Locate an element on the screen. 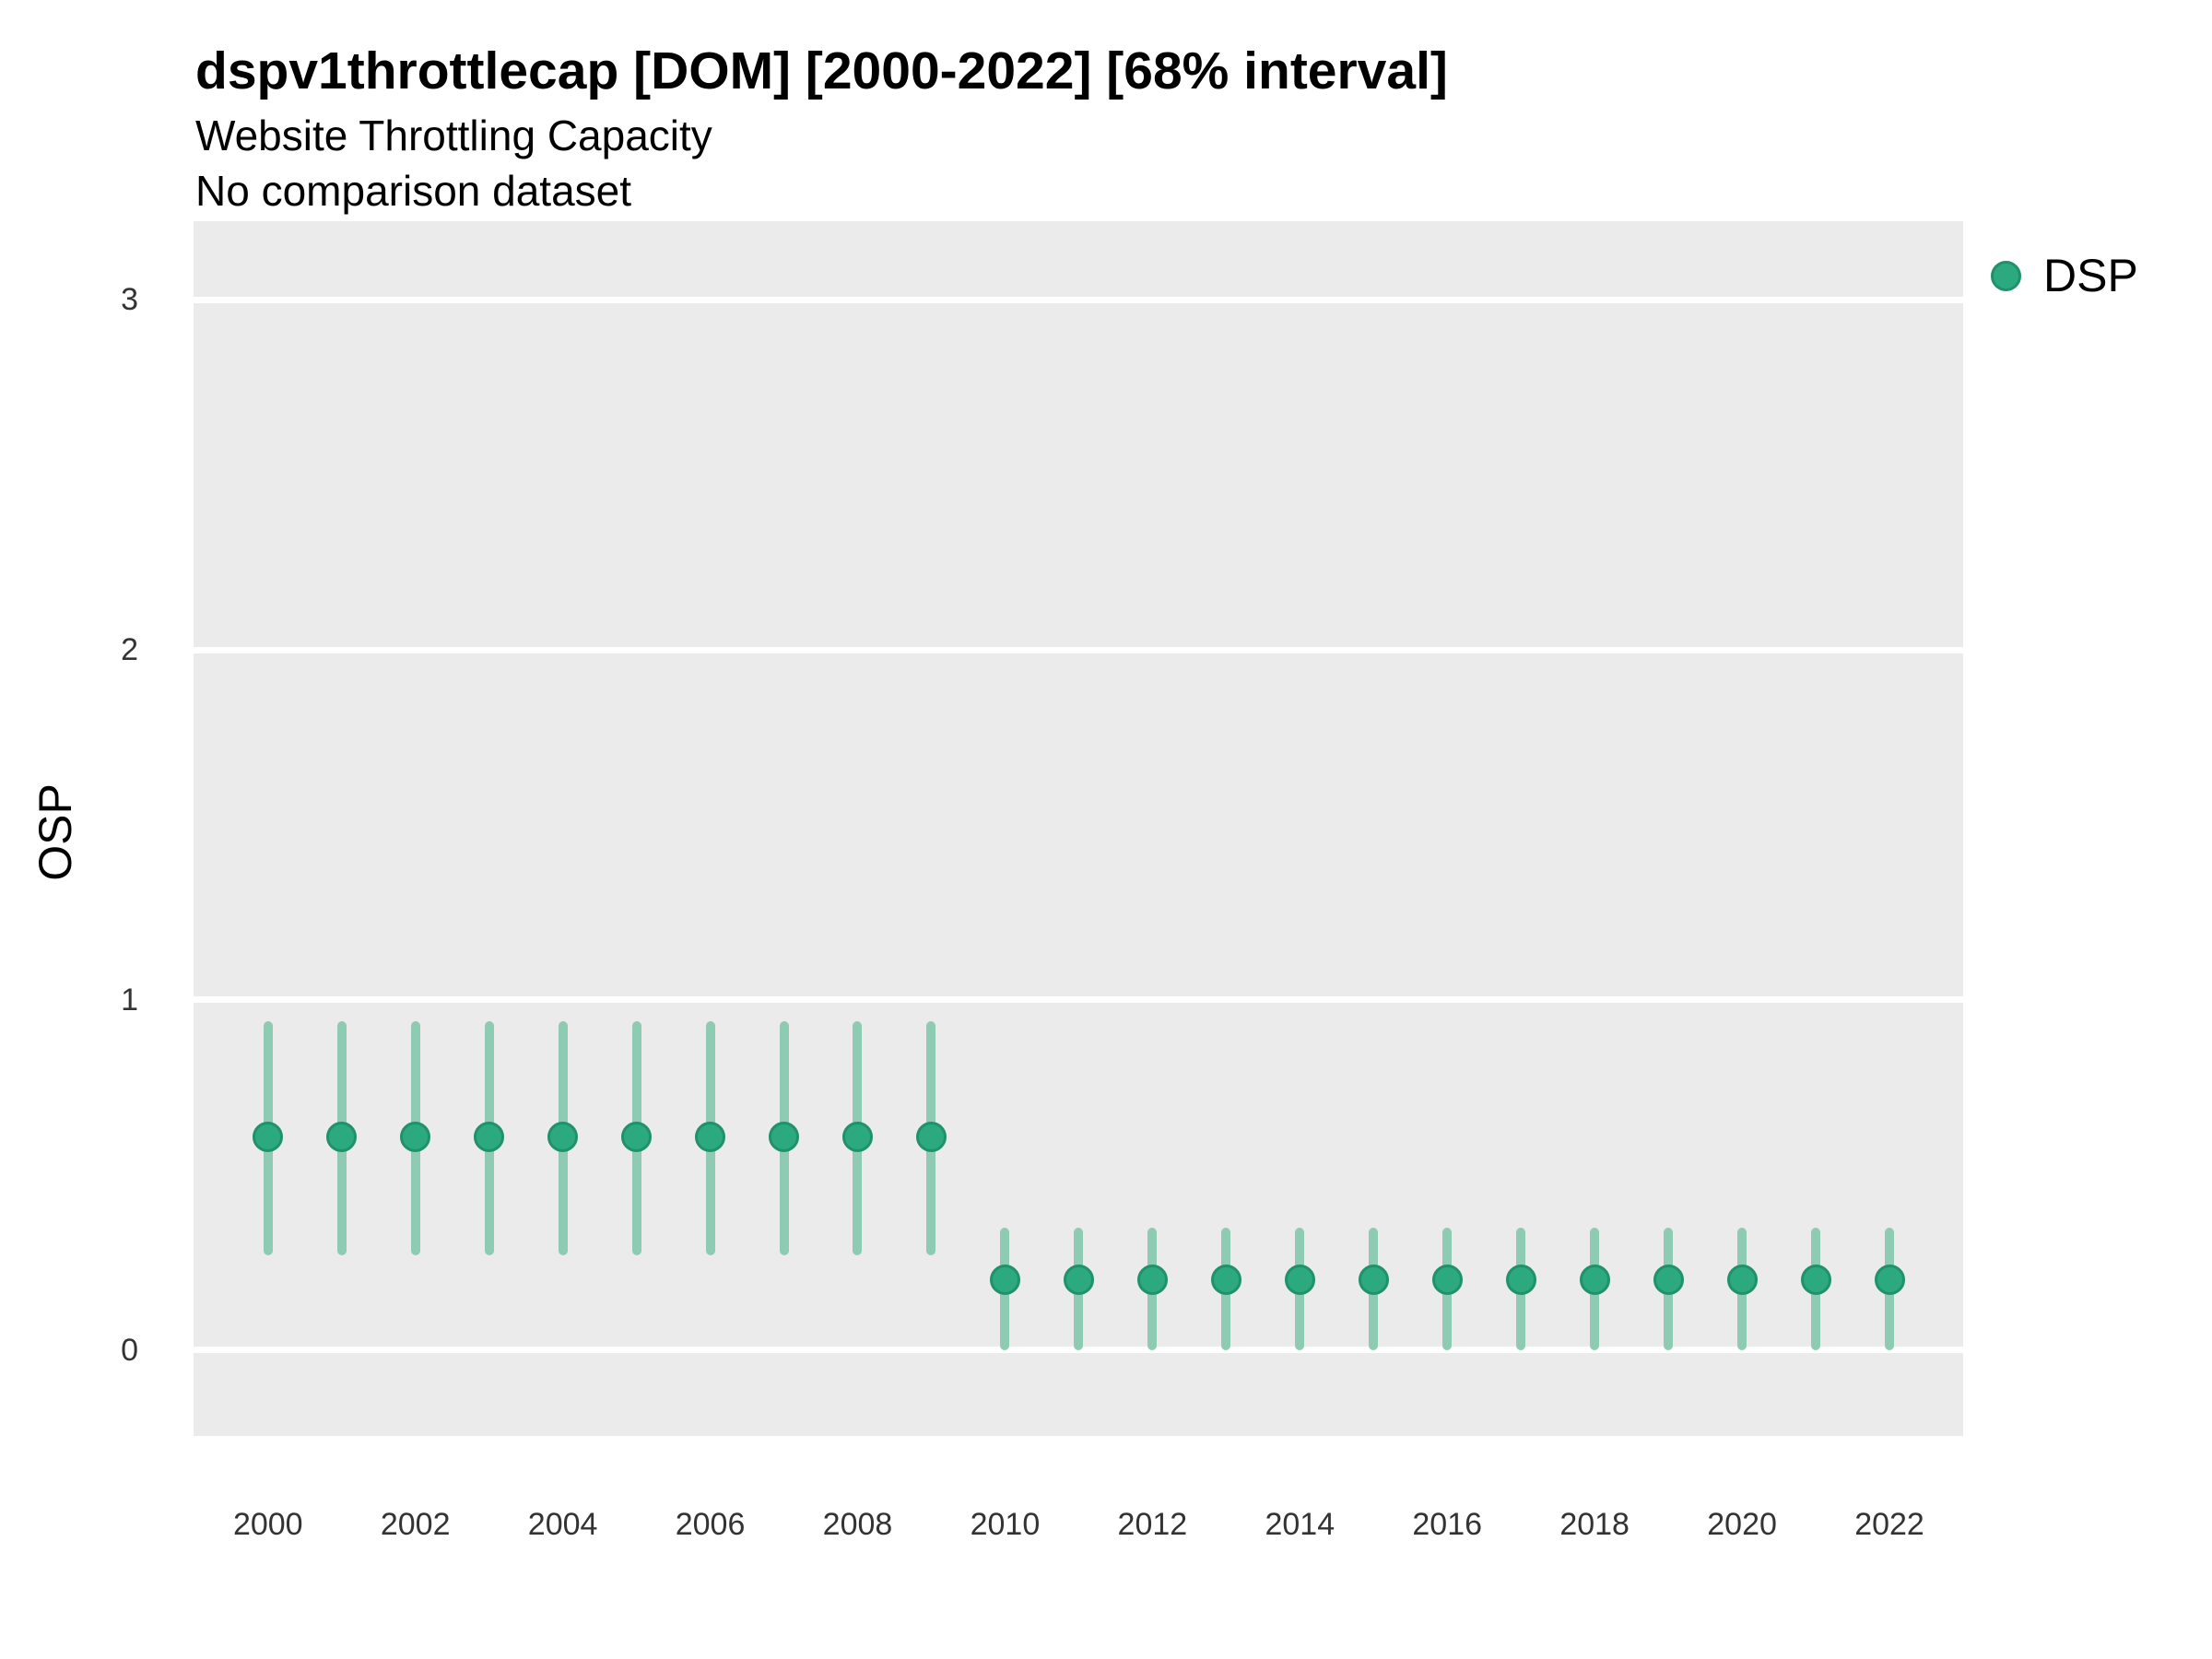 Image resolution: width=2212 pixels, height=1659 pixels. y-tick-label-2: 2 is located at coordinates (129, 650).